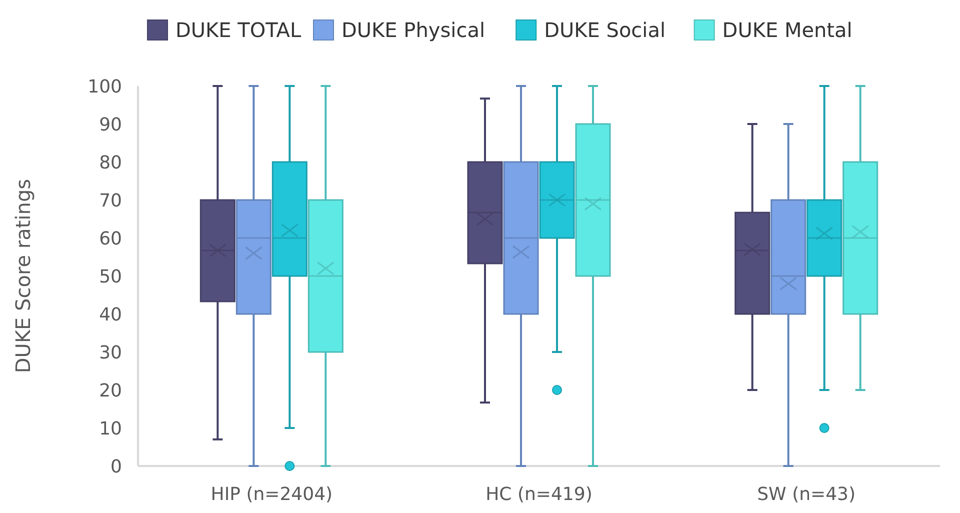  What do you see at coordinates (787, 30) in the screenshot?
I see `legend-label: DUKE Mental` at bounding box center [787, 30].